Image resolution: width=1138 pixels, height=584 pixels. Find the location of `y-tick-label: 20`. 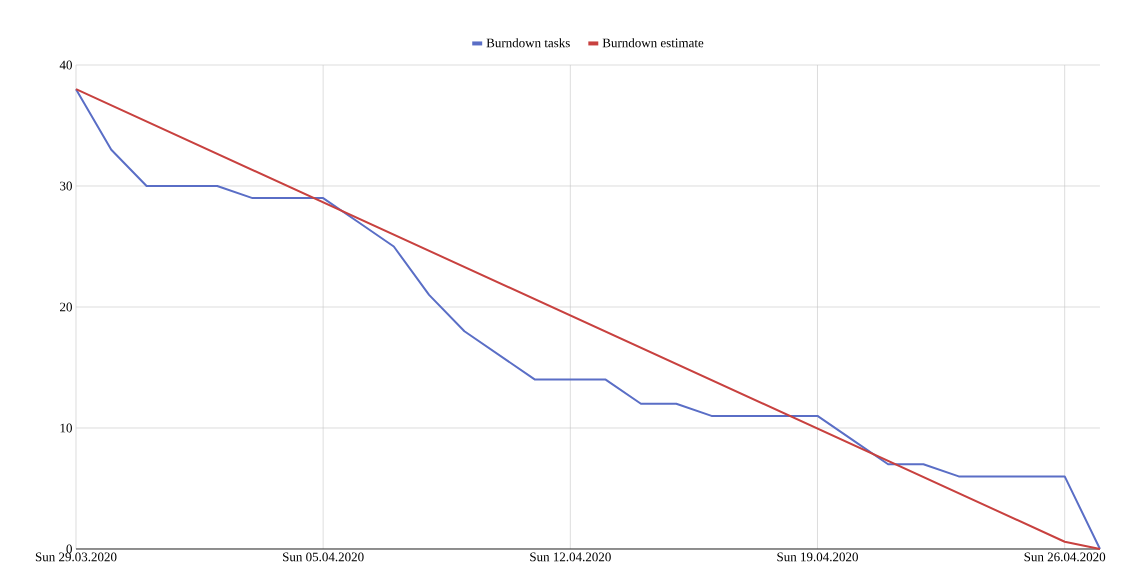

y-tick-label: 20 is located at coordinates (66, 307).